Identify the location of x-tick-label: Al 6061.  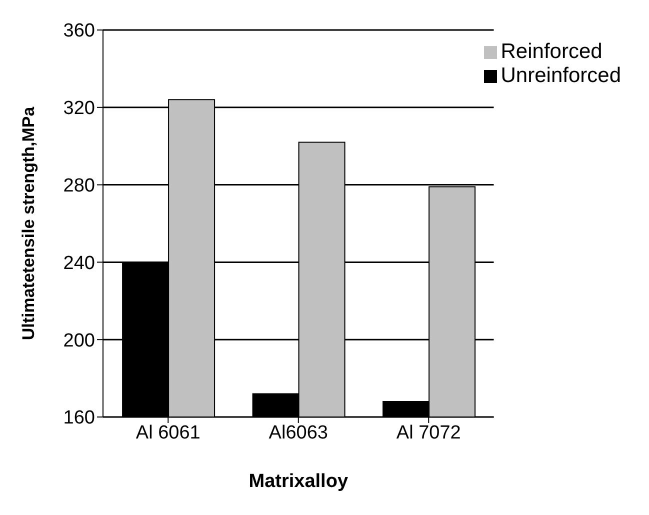
(168, 433).